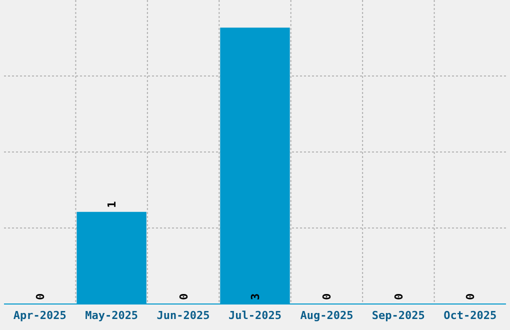  Describe the element at coordinates (470, 315) in the screenshot. I see `x-tick-label: Oct-2025` at that location.